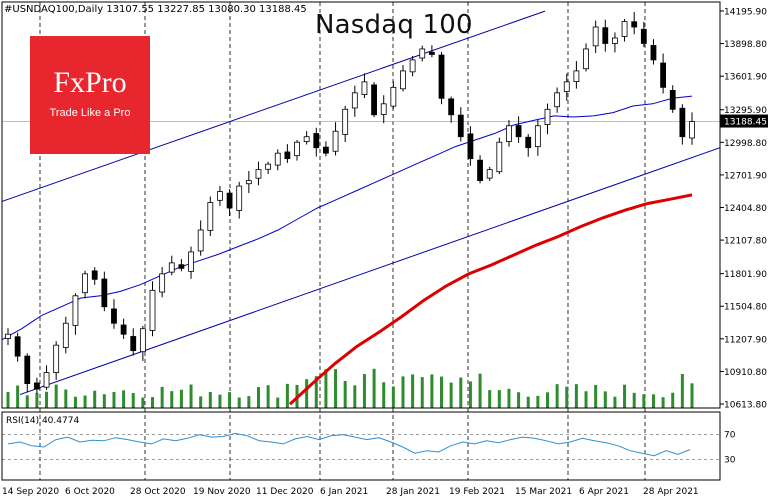 The width and height of the screenshot is (770, 500). I want to click on price-tick-label: 12998.80, so click(745, 144).